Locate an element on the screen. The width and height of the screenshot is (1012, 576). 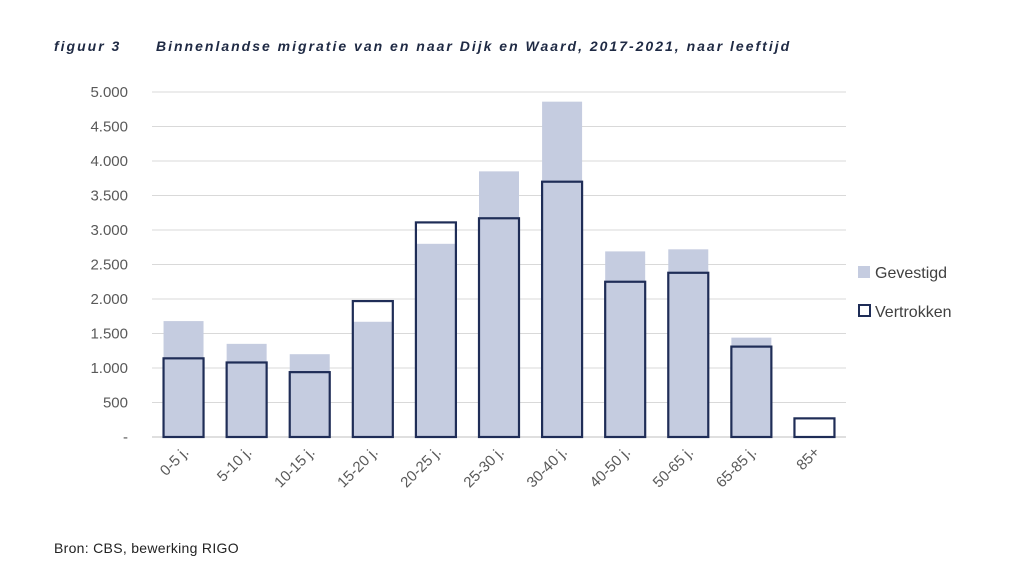
x-tick-label: 25-30 j. is located at coordinates (483, 467).